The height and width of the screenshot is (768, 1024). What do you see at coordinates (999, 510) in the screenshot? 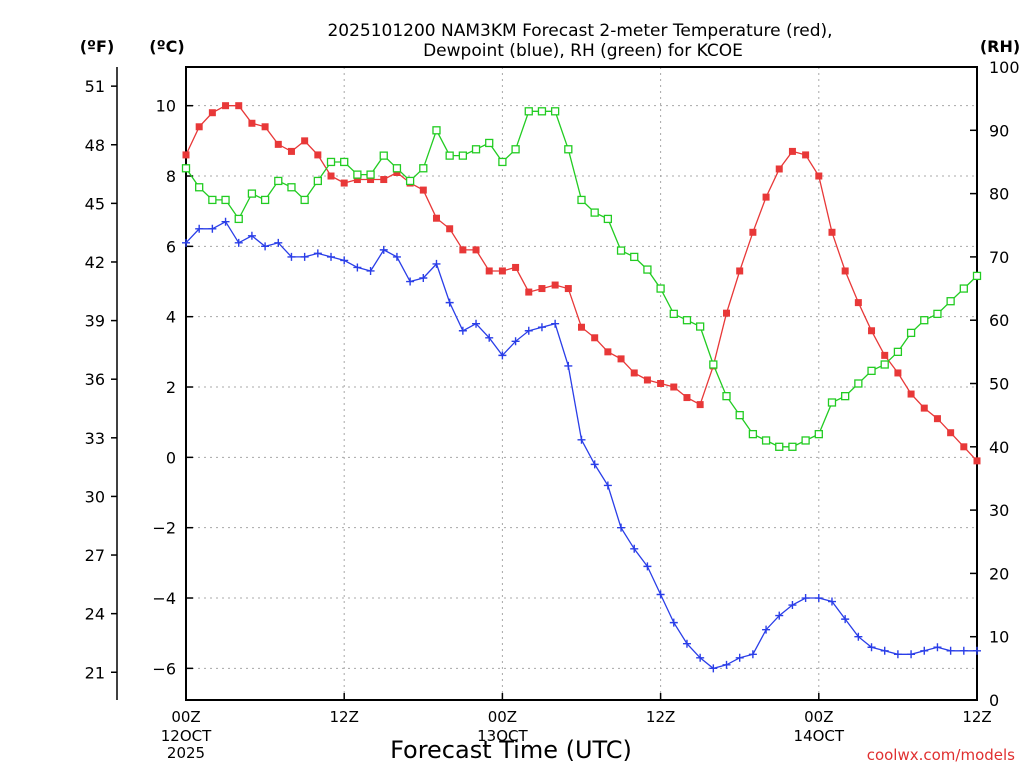
I see `rh-tick-label: 30` at bounding box center [999, 510].